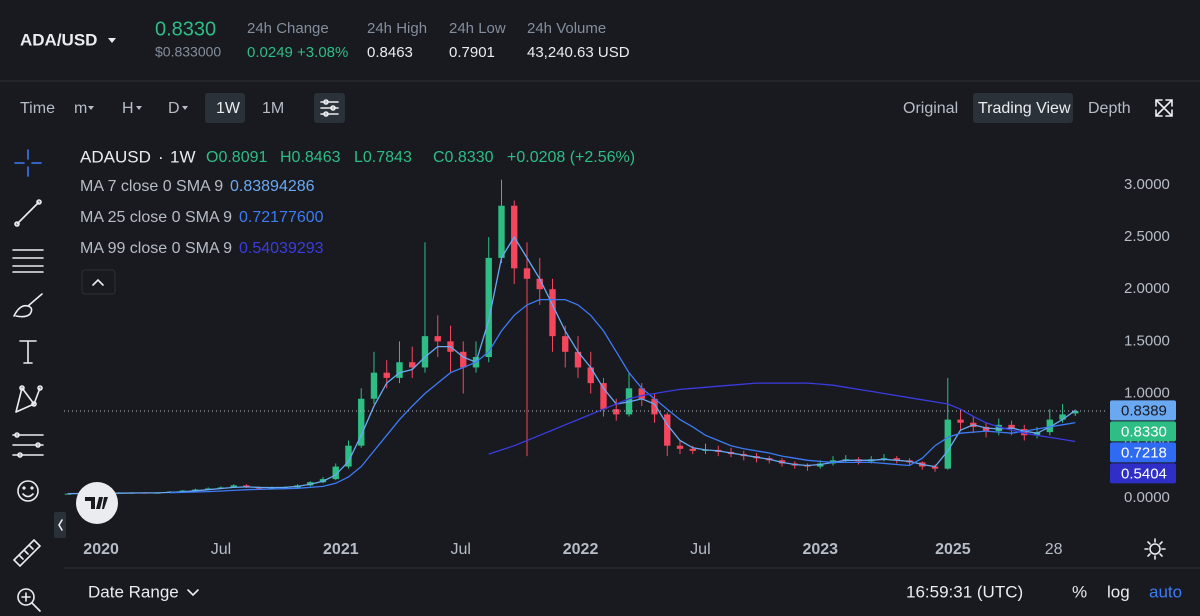 The height and width of the screenshot is (616, 1200). I want to click on interval-active, so click(225, 108).